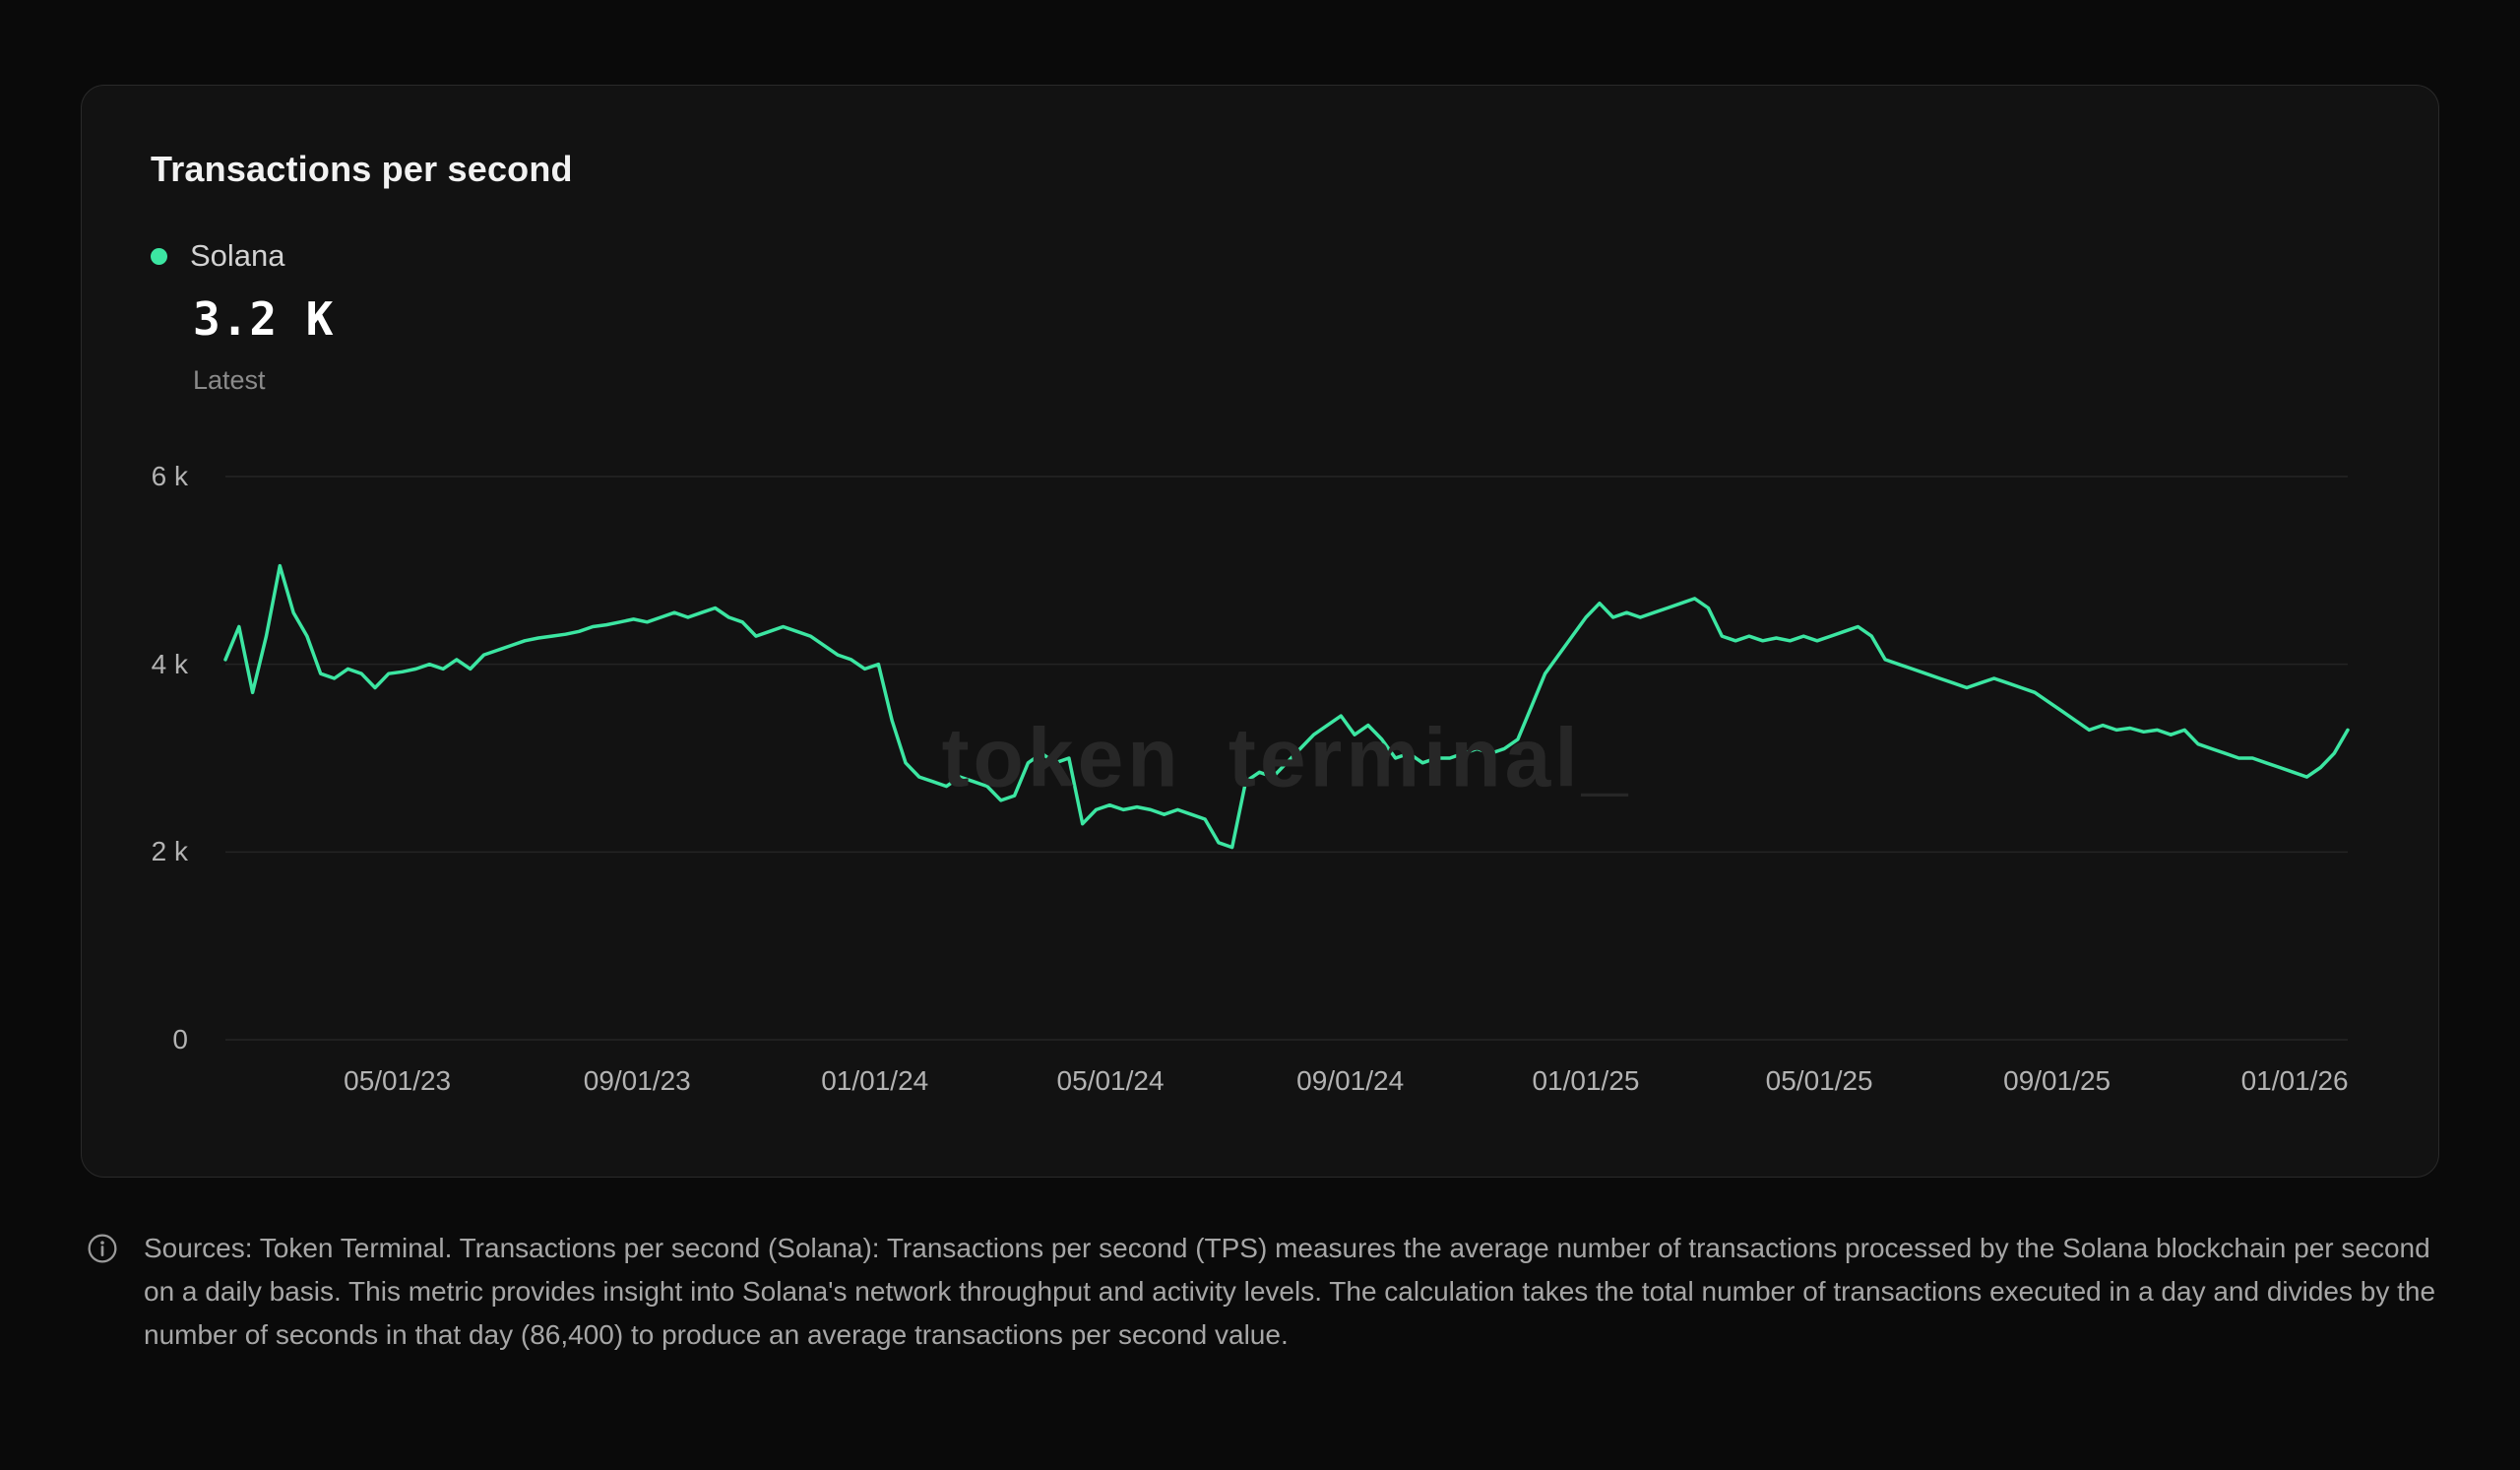 Image resolution: width=2520 pixels, height=1470 pixels. Describe the element at coordinates (180, 1039) in the screenshot. I see `y-axis-tick-label: 0` at that location.